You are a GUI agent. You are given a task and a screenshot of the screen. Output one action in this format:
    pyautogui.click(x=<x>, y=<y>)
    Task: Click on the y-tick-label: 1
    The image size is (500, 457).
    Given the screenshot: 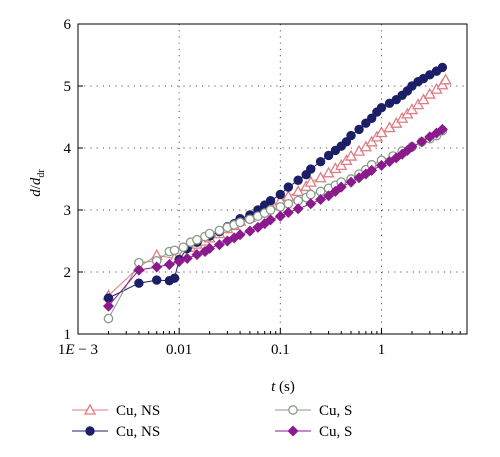 What is the action you would take?
    pyautogui.click(x=68, y=335)
    